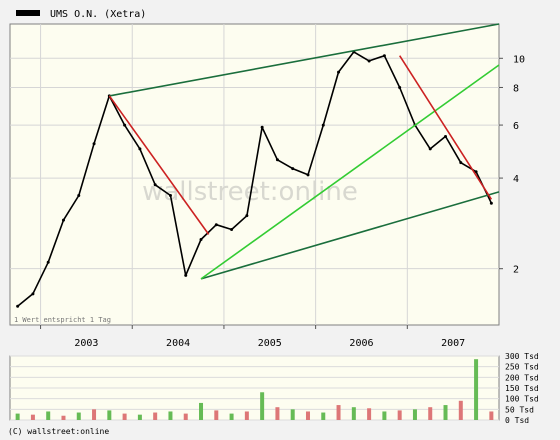 The height and width of the screenshot is (440, 560). Describe the element at coordinates (516, 270) in the screenshot. I see `y-tick-label: 2` at that location.